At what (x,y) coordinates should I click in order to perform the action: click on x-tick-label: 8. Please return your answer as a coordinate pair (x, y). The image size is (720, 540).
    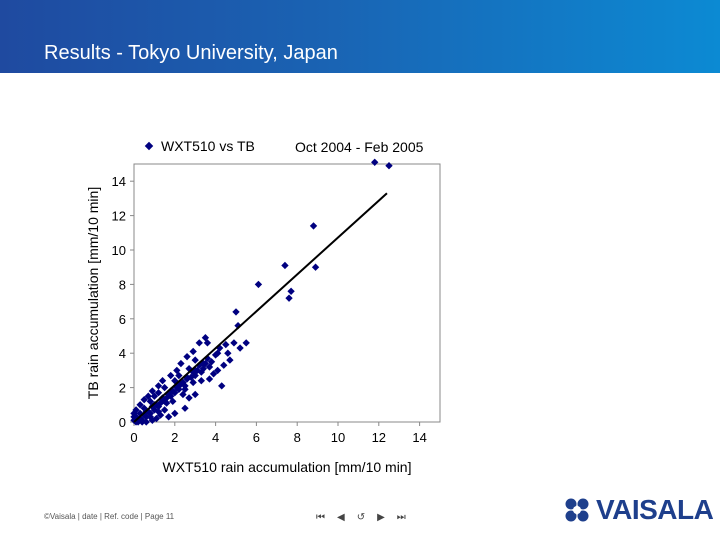
    Looking at the image, I should click on (297, 437).